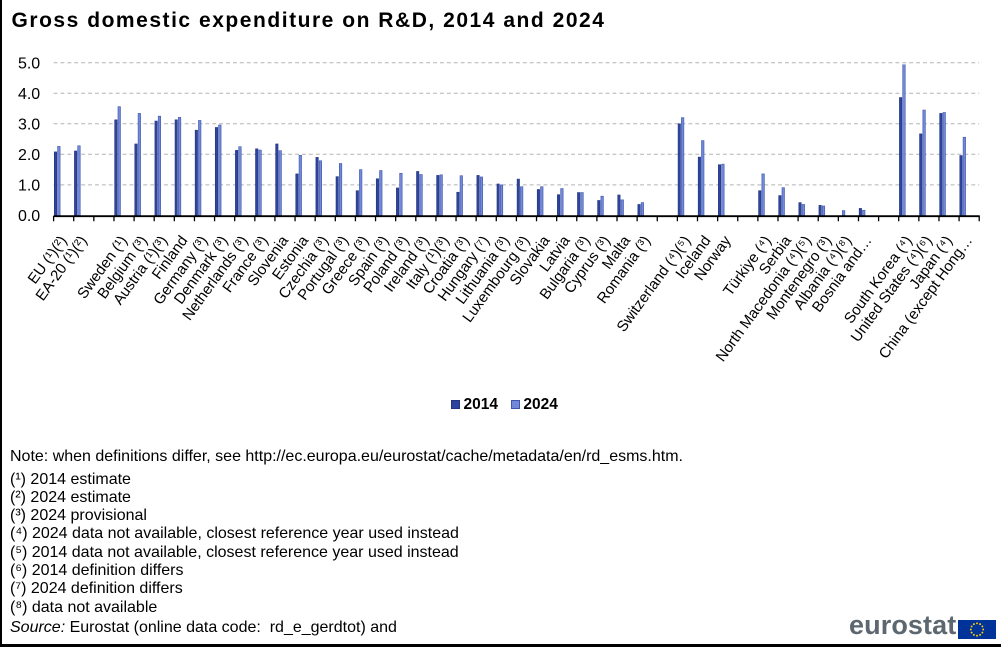 The width and height of the screenshot is (1001, 647). Describe the element at coordinates (29, 125) in the screenshot. I see `svg-text: 3.0` at that location.